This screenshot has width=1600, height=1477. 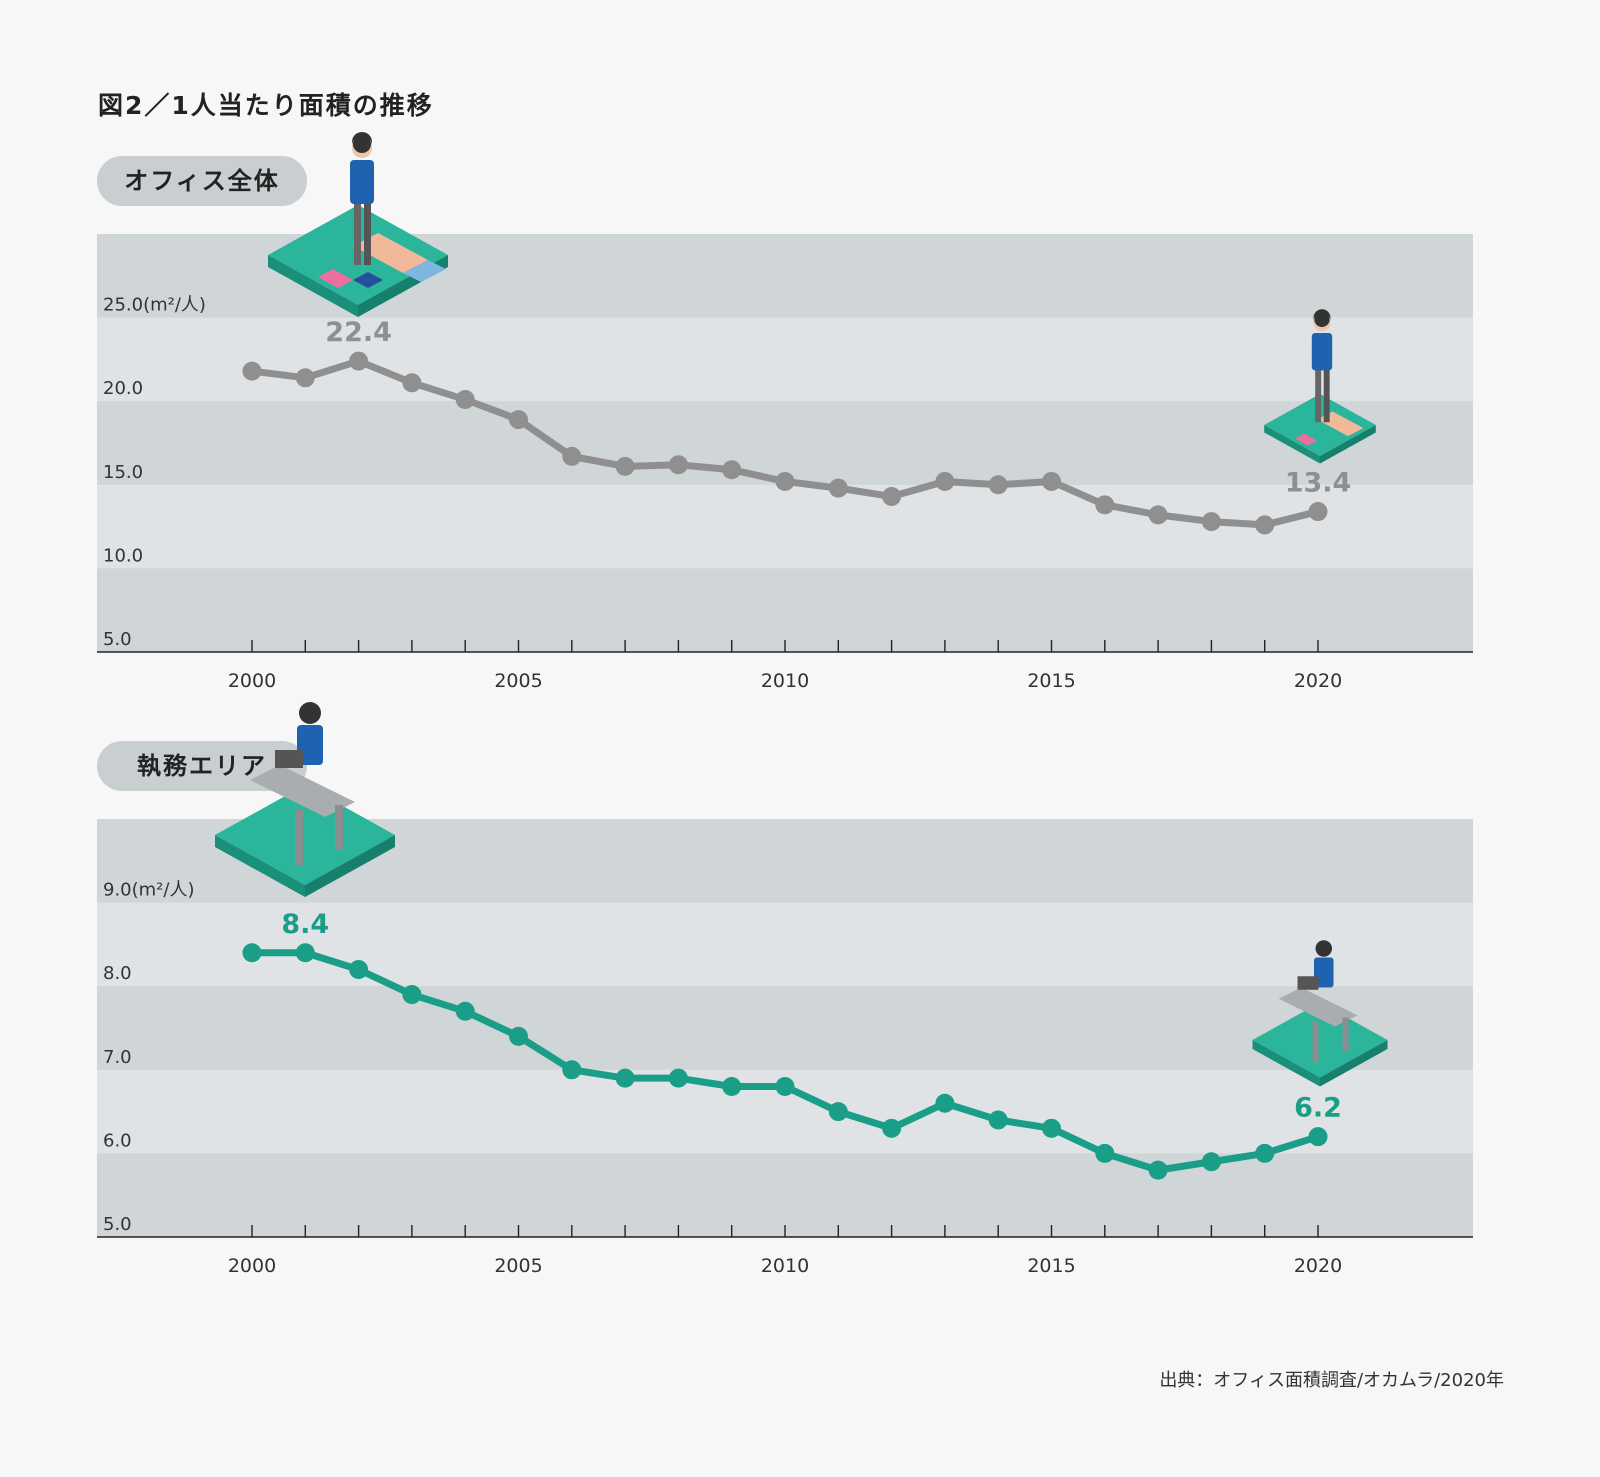 What do you see at coordinates (123, 555) in the screenshot?
I see `y-tick-label: 10.0` at bounding box center [123, 555].